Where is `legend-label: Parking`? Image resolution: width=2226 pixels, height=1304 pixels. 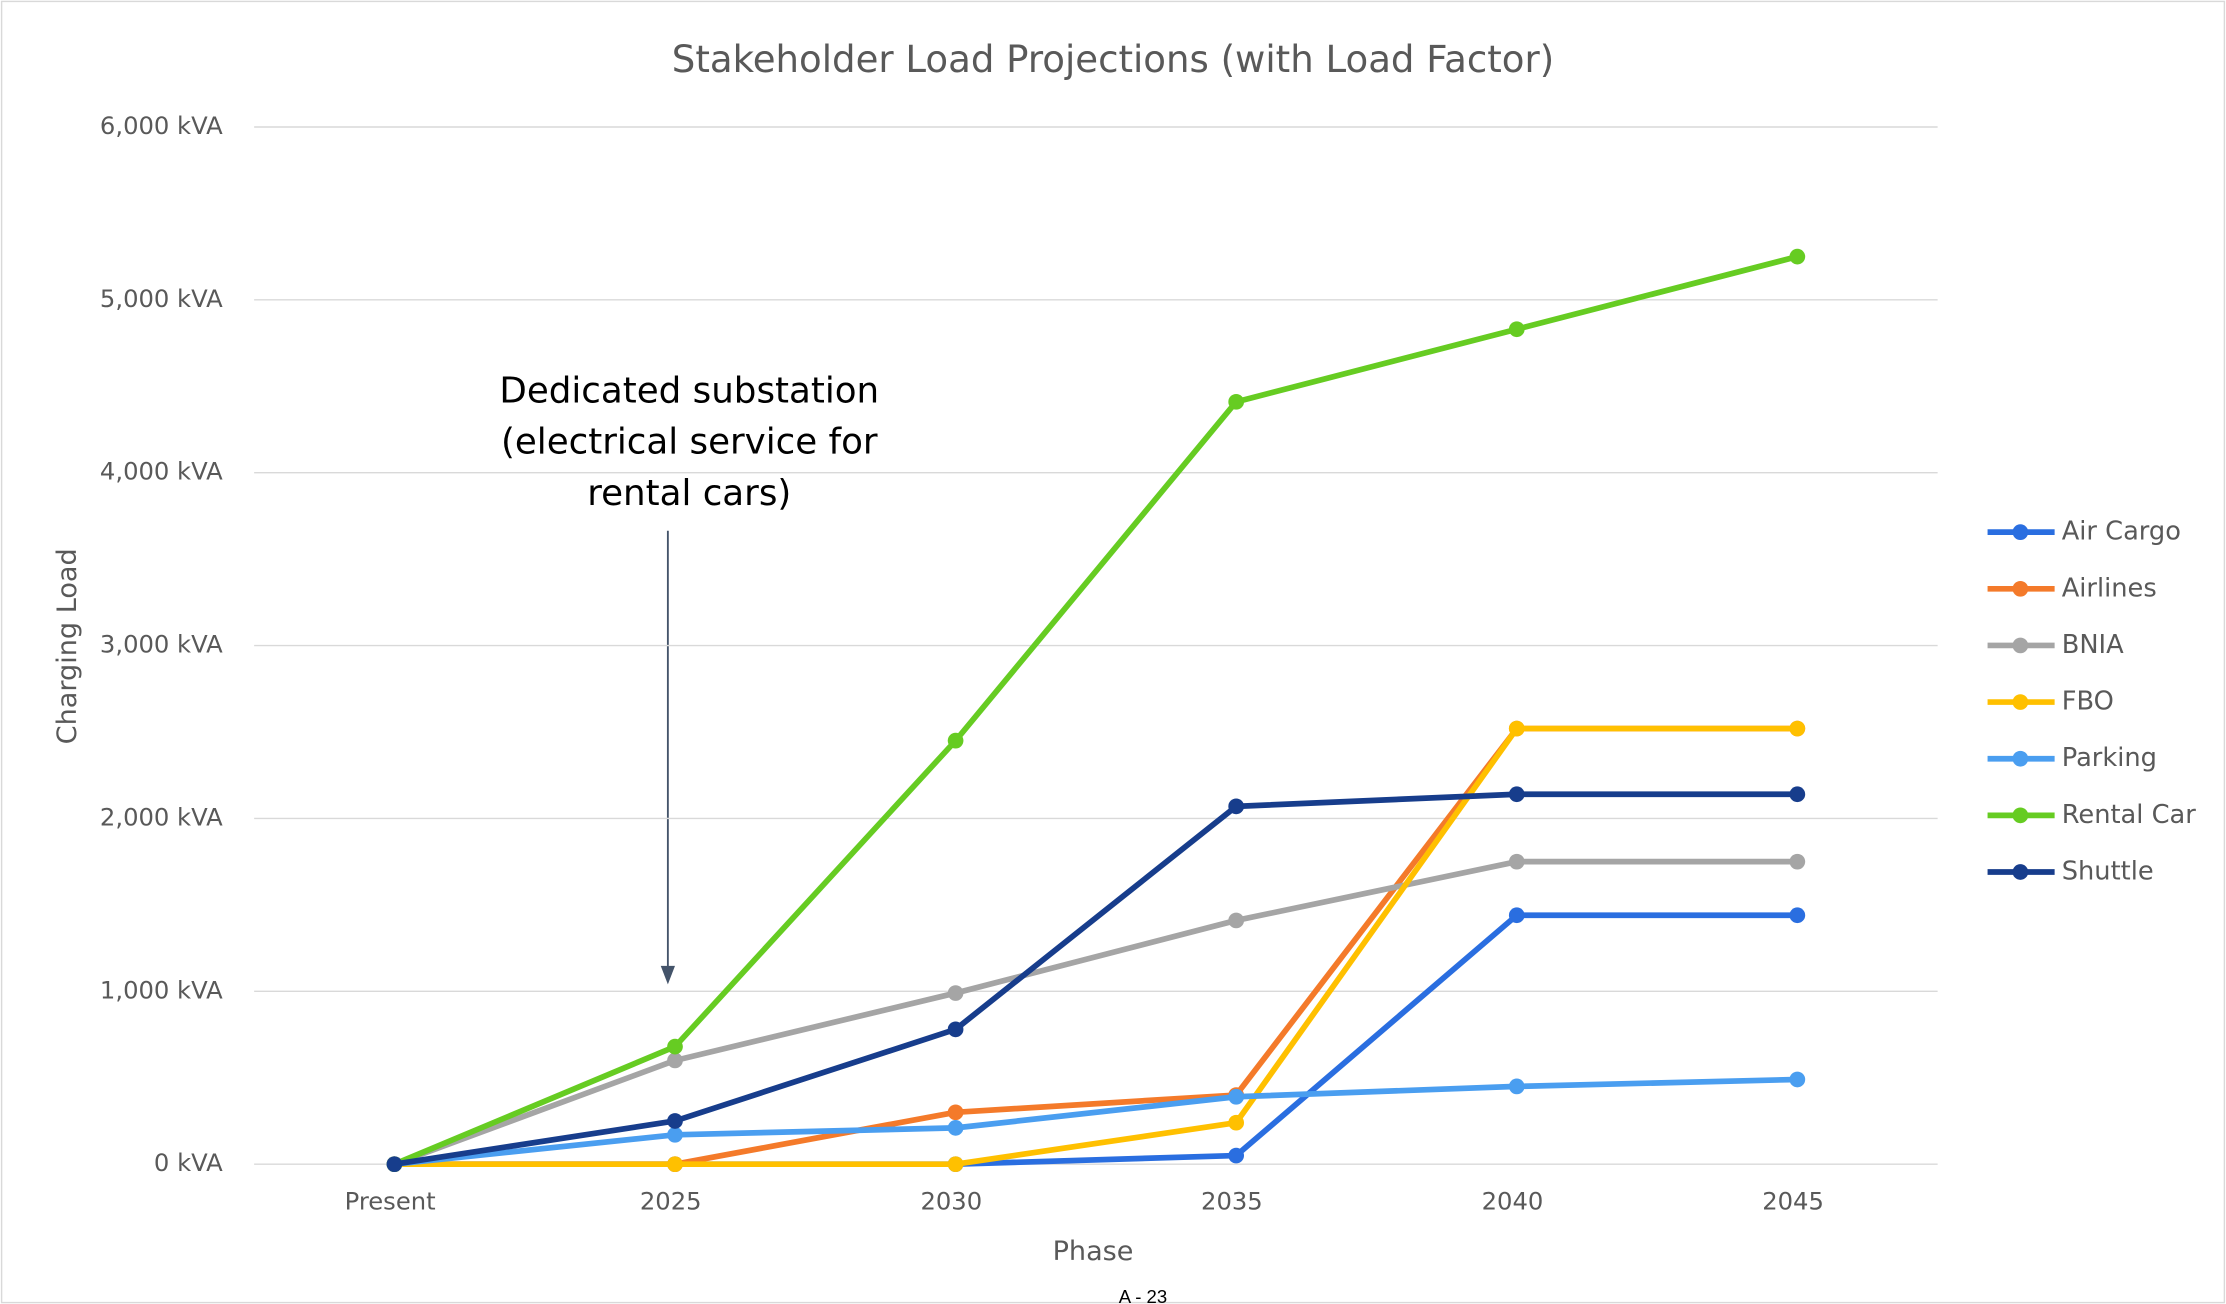 legend-label: Parking is located at coordinates (2109, 758).